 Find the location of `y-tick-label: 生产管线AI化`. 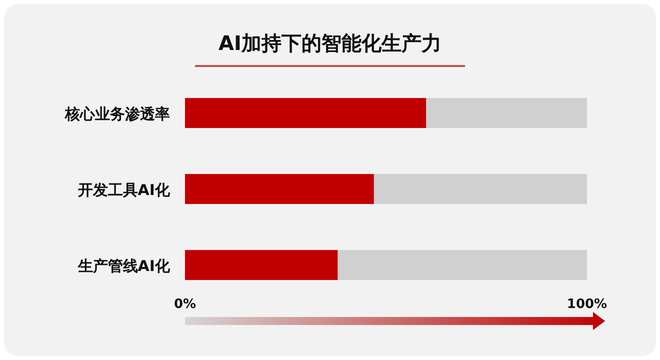

y-tick-label: 生产管线AI化 is located at coordinates (123, 266).